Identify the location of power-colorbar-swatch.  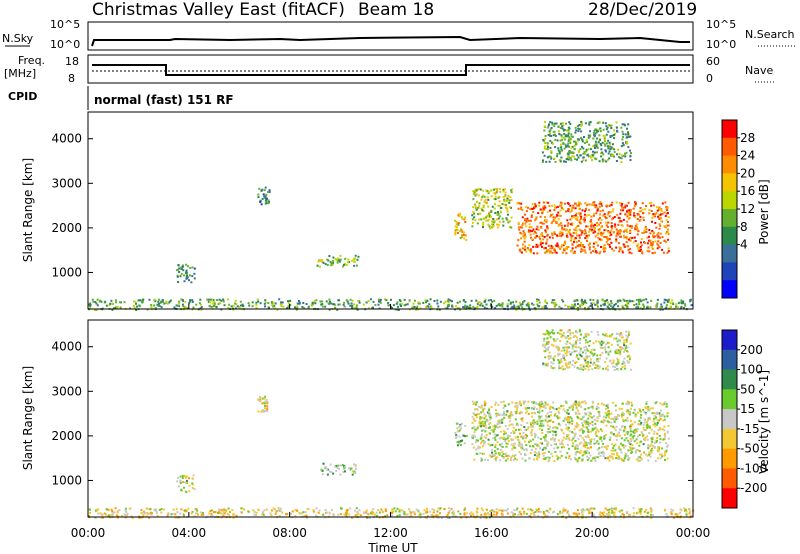
(729, 164).